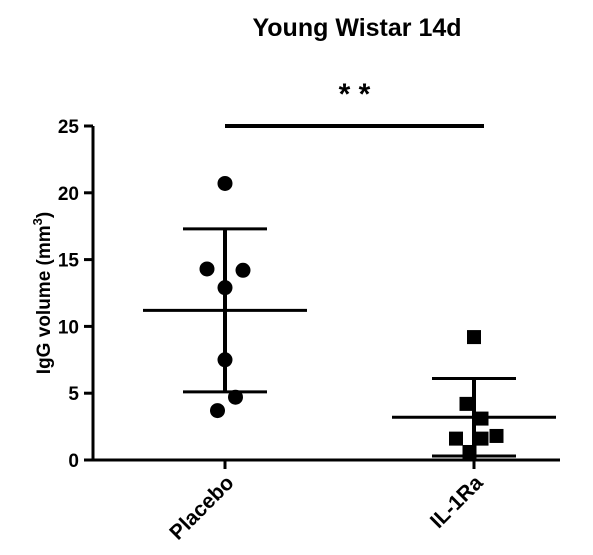 Image resolution: width=593 pixels, height=555 pixels. Describe the element at coordinates (44, 215) in the screenshot. I see `y-axis-label-close: )` at that location.